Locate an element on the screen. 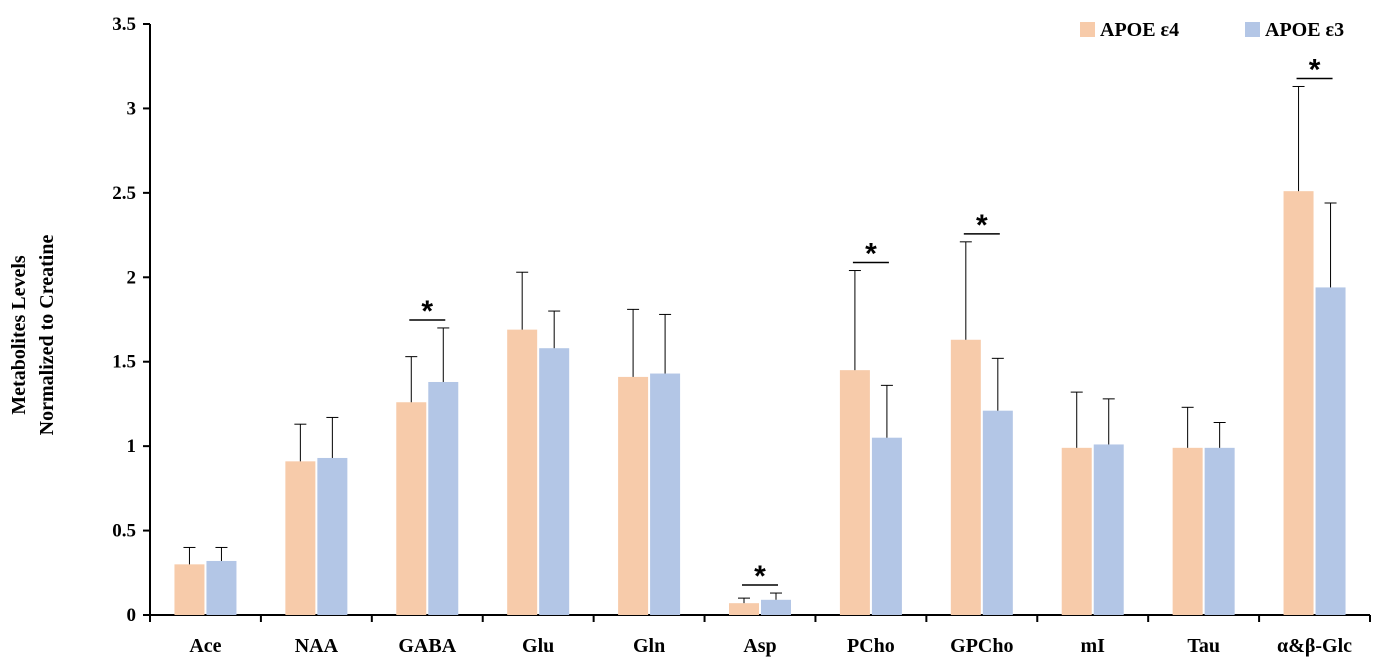  y-axis-title-line-1: Metabolites Levels is located at coordinates (19, 335).